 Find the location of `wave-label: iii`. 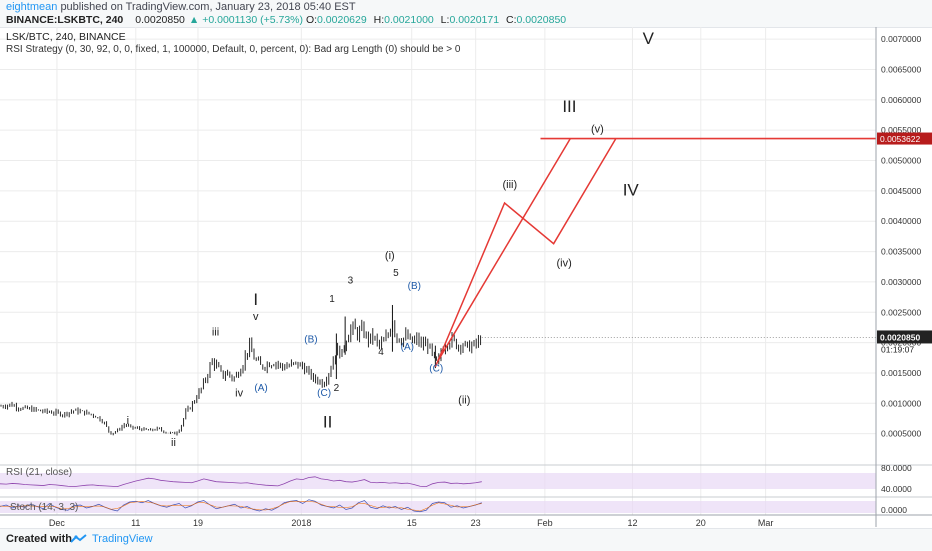

wave-label: iii is located at coordinates (215, 332).